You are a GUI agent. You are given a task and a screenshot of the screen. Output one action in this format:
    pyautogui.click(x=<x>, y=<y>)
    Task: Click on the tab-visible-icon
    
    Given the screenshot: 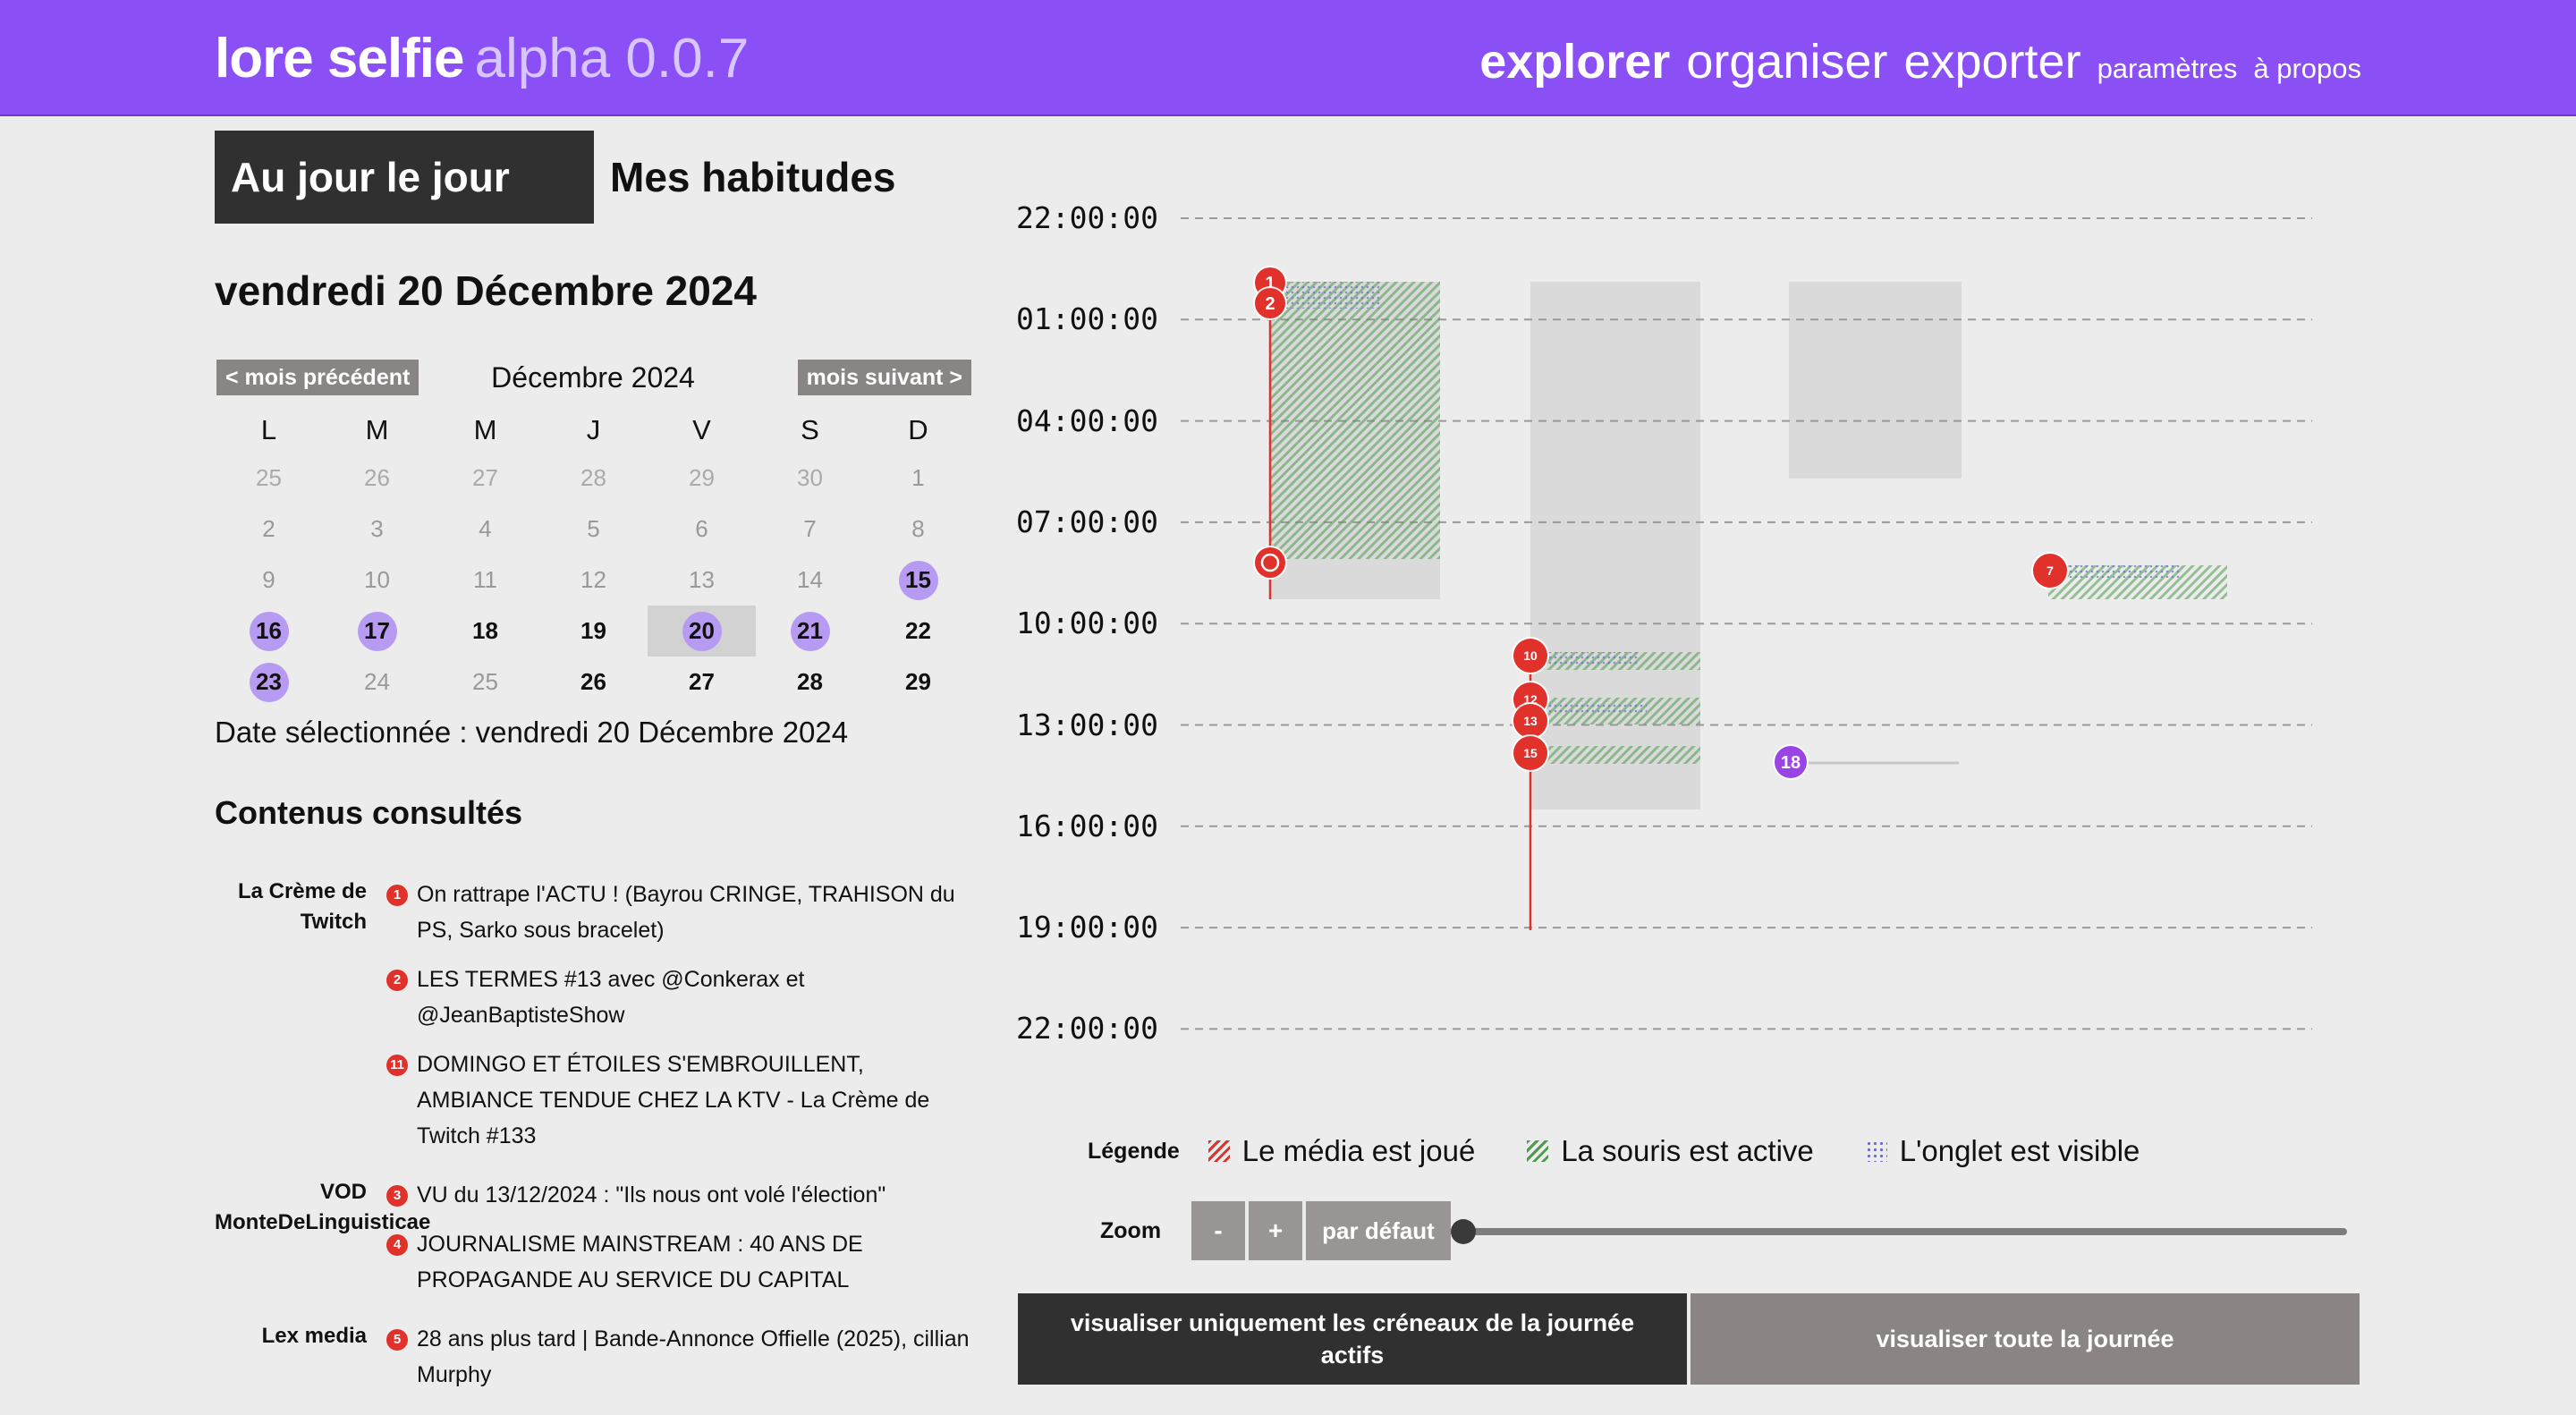 What is the action you would take?
    pyautogui.click(x=1876, y=1151)
    